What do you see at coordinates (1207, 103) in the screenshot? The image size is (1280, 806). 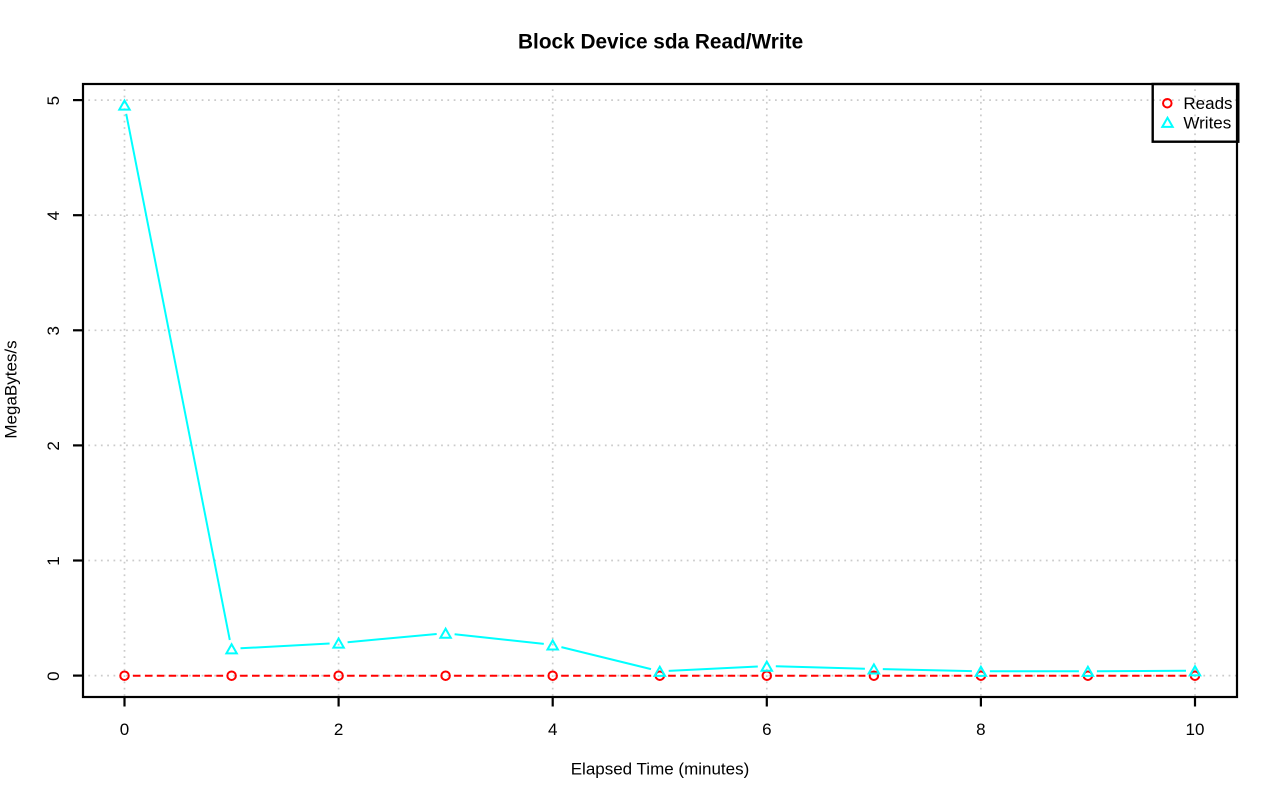 I see `svg-text: Reads` at bounding box center [1207, 103].